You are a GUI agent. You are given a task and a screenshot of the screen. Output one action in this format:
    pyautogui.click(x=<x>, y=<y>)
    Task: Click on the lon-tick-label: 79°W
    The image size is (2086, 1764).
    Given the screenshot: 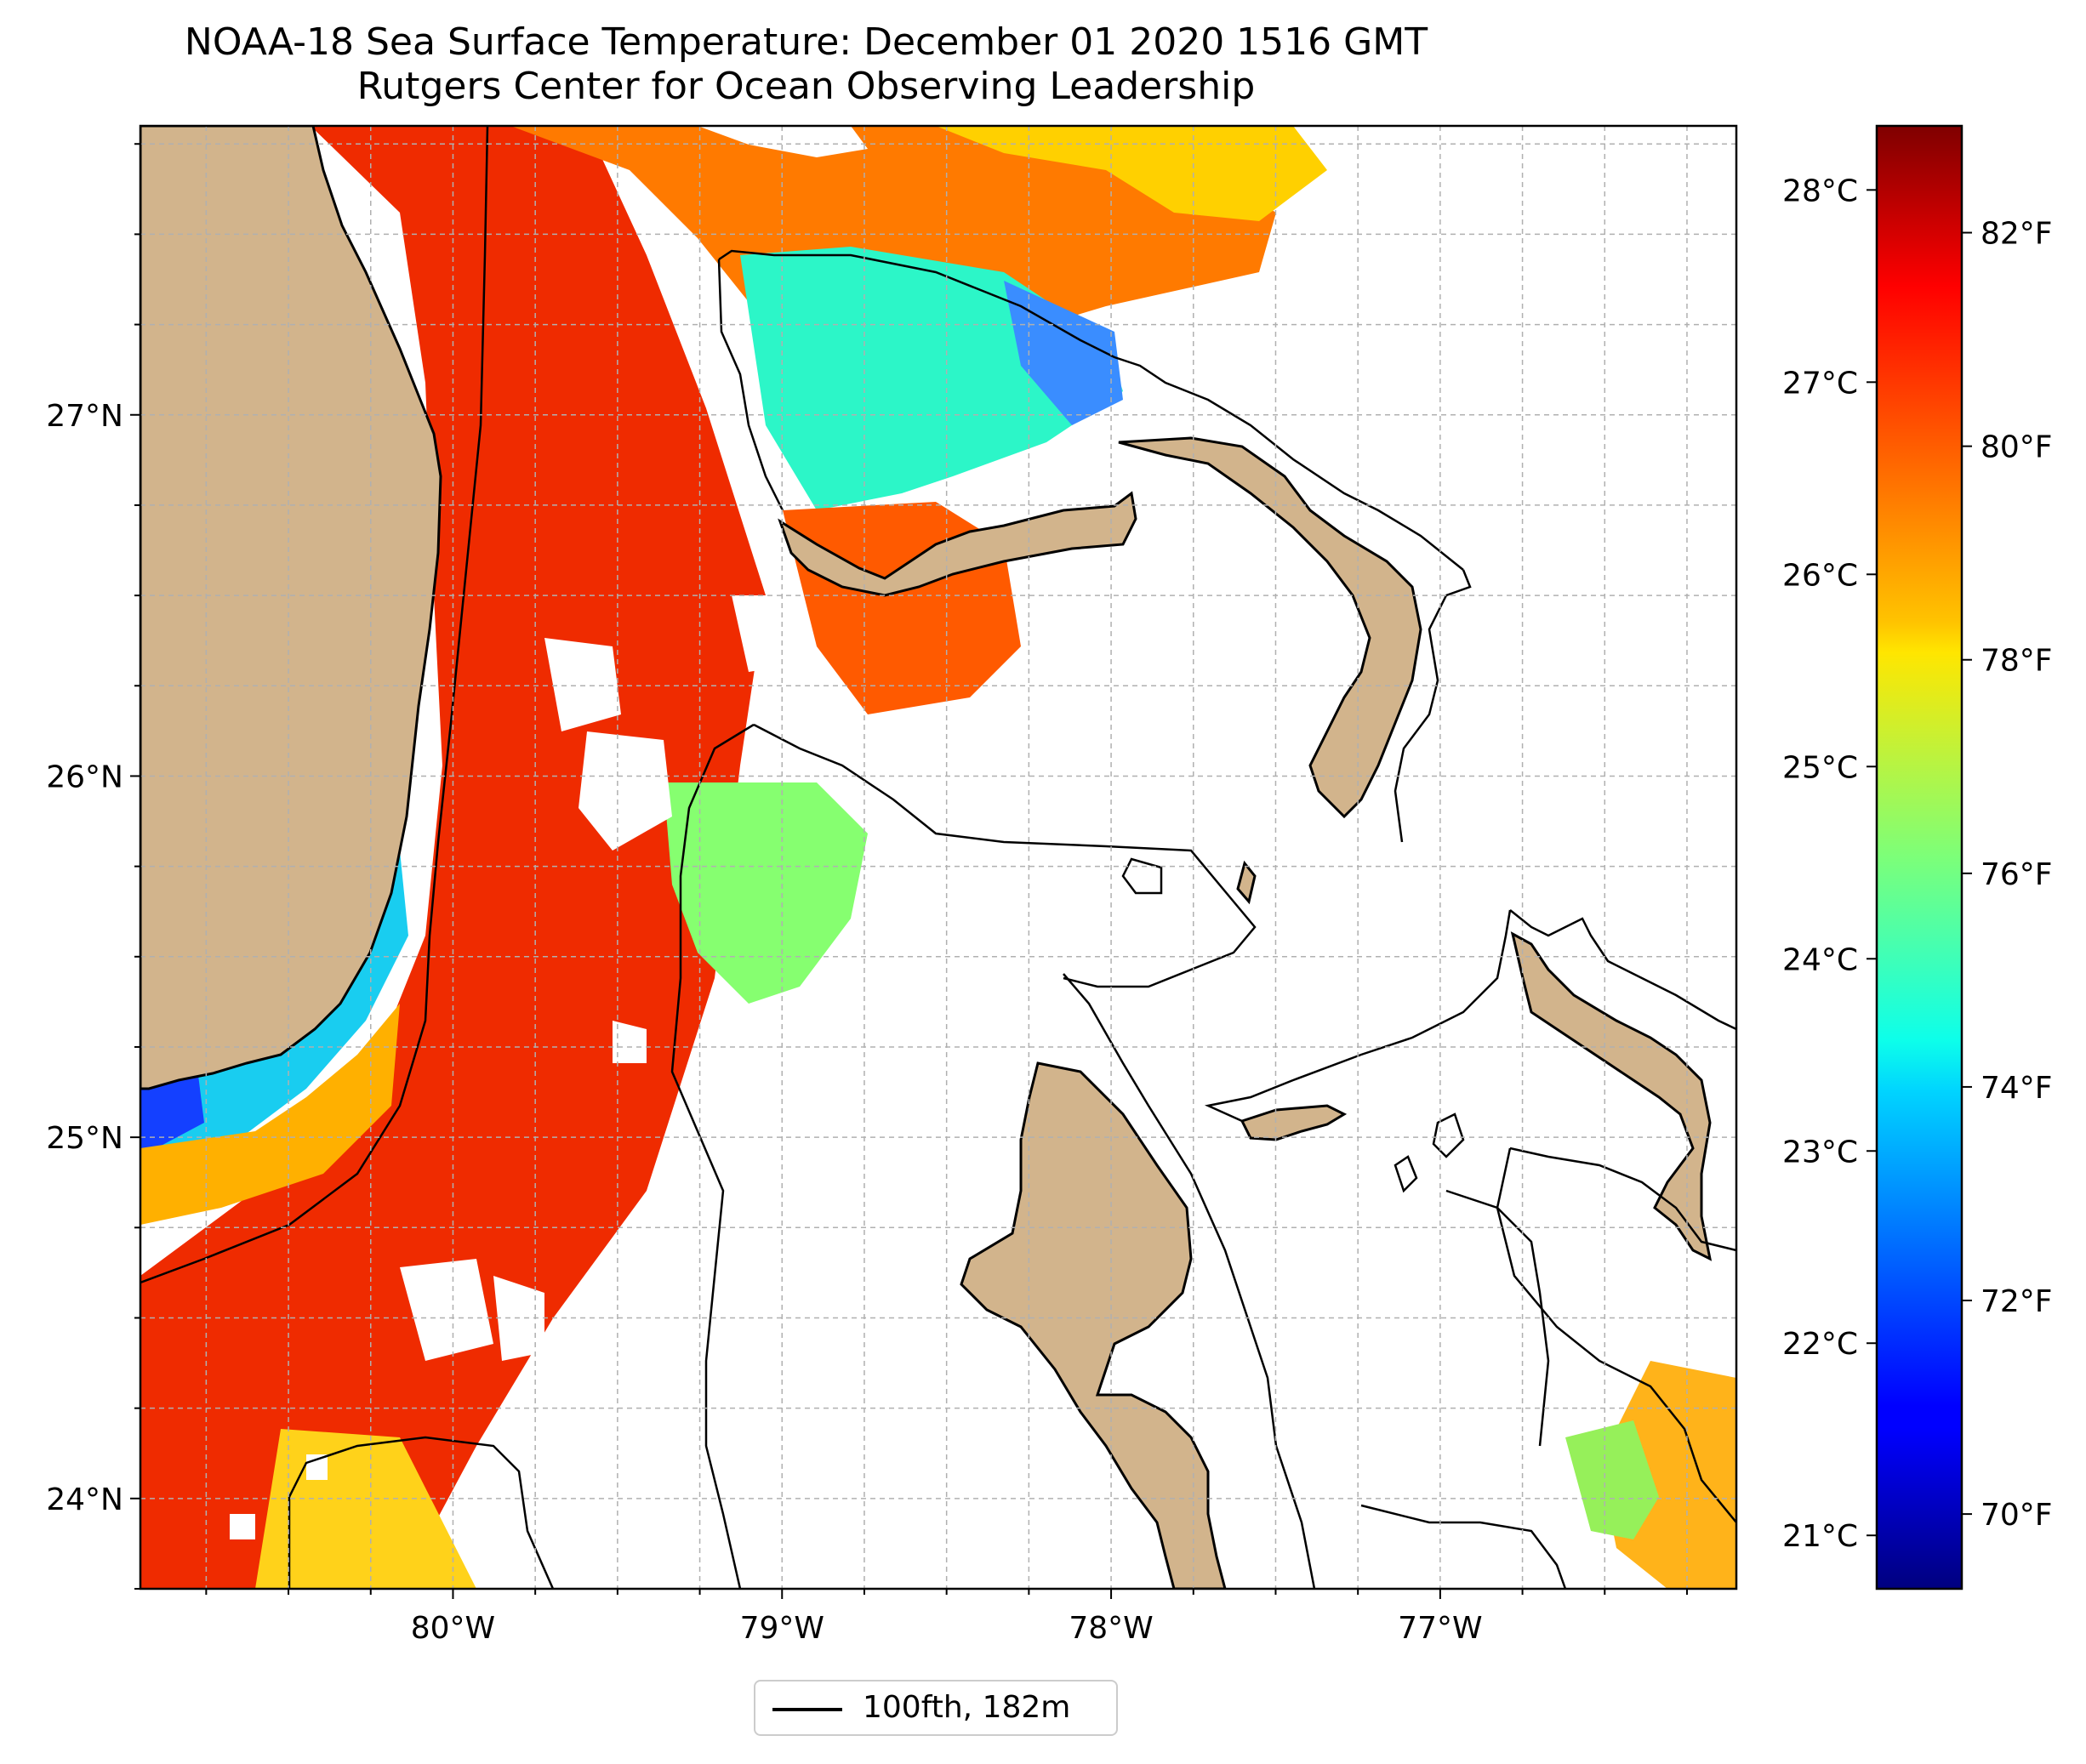 What is the action you would take?
    pyautogui.click(x=782, y=1628)
    